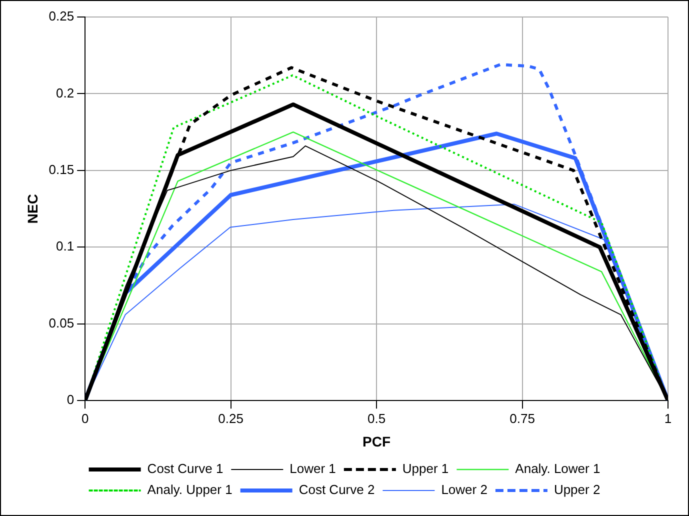 The width and height of the screenshot is (689, 516). I want to click on x-tick-label: 0.25, so click(231, 418).